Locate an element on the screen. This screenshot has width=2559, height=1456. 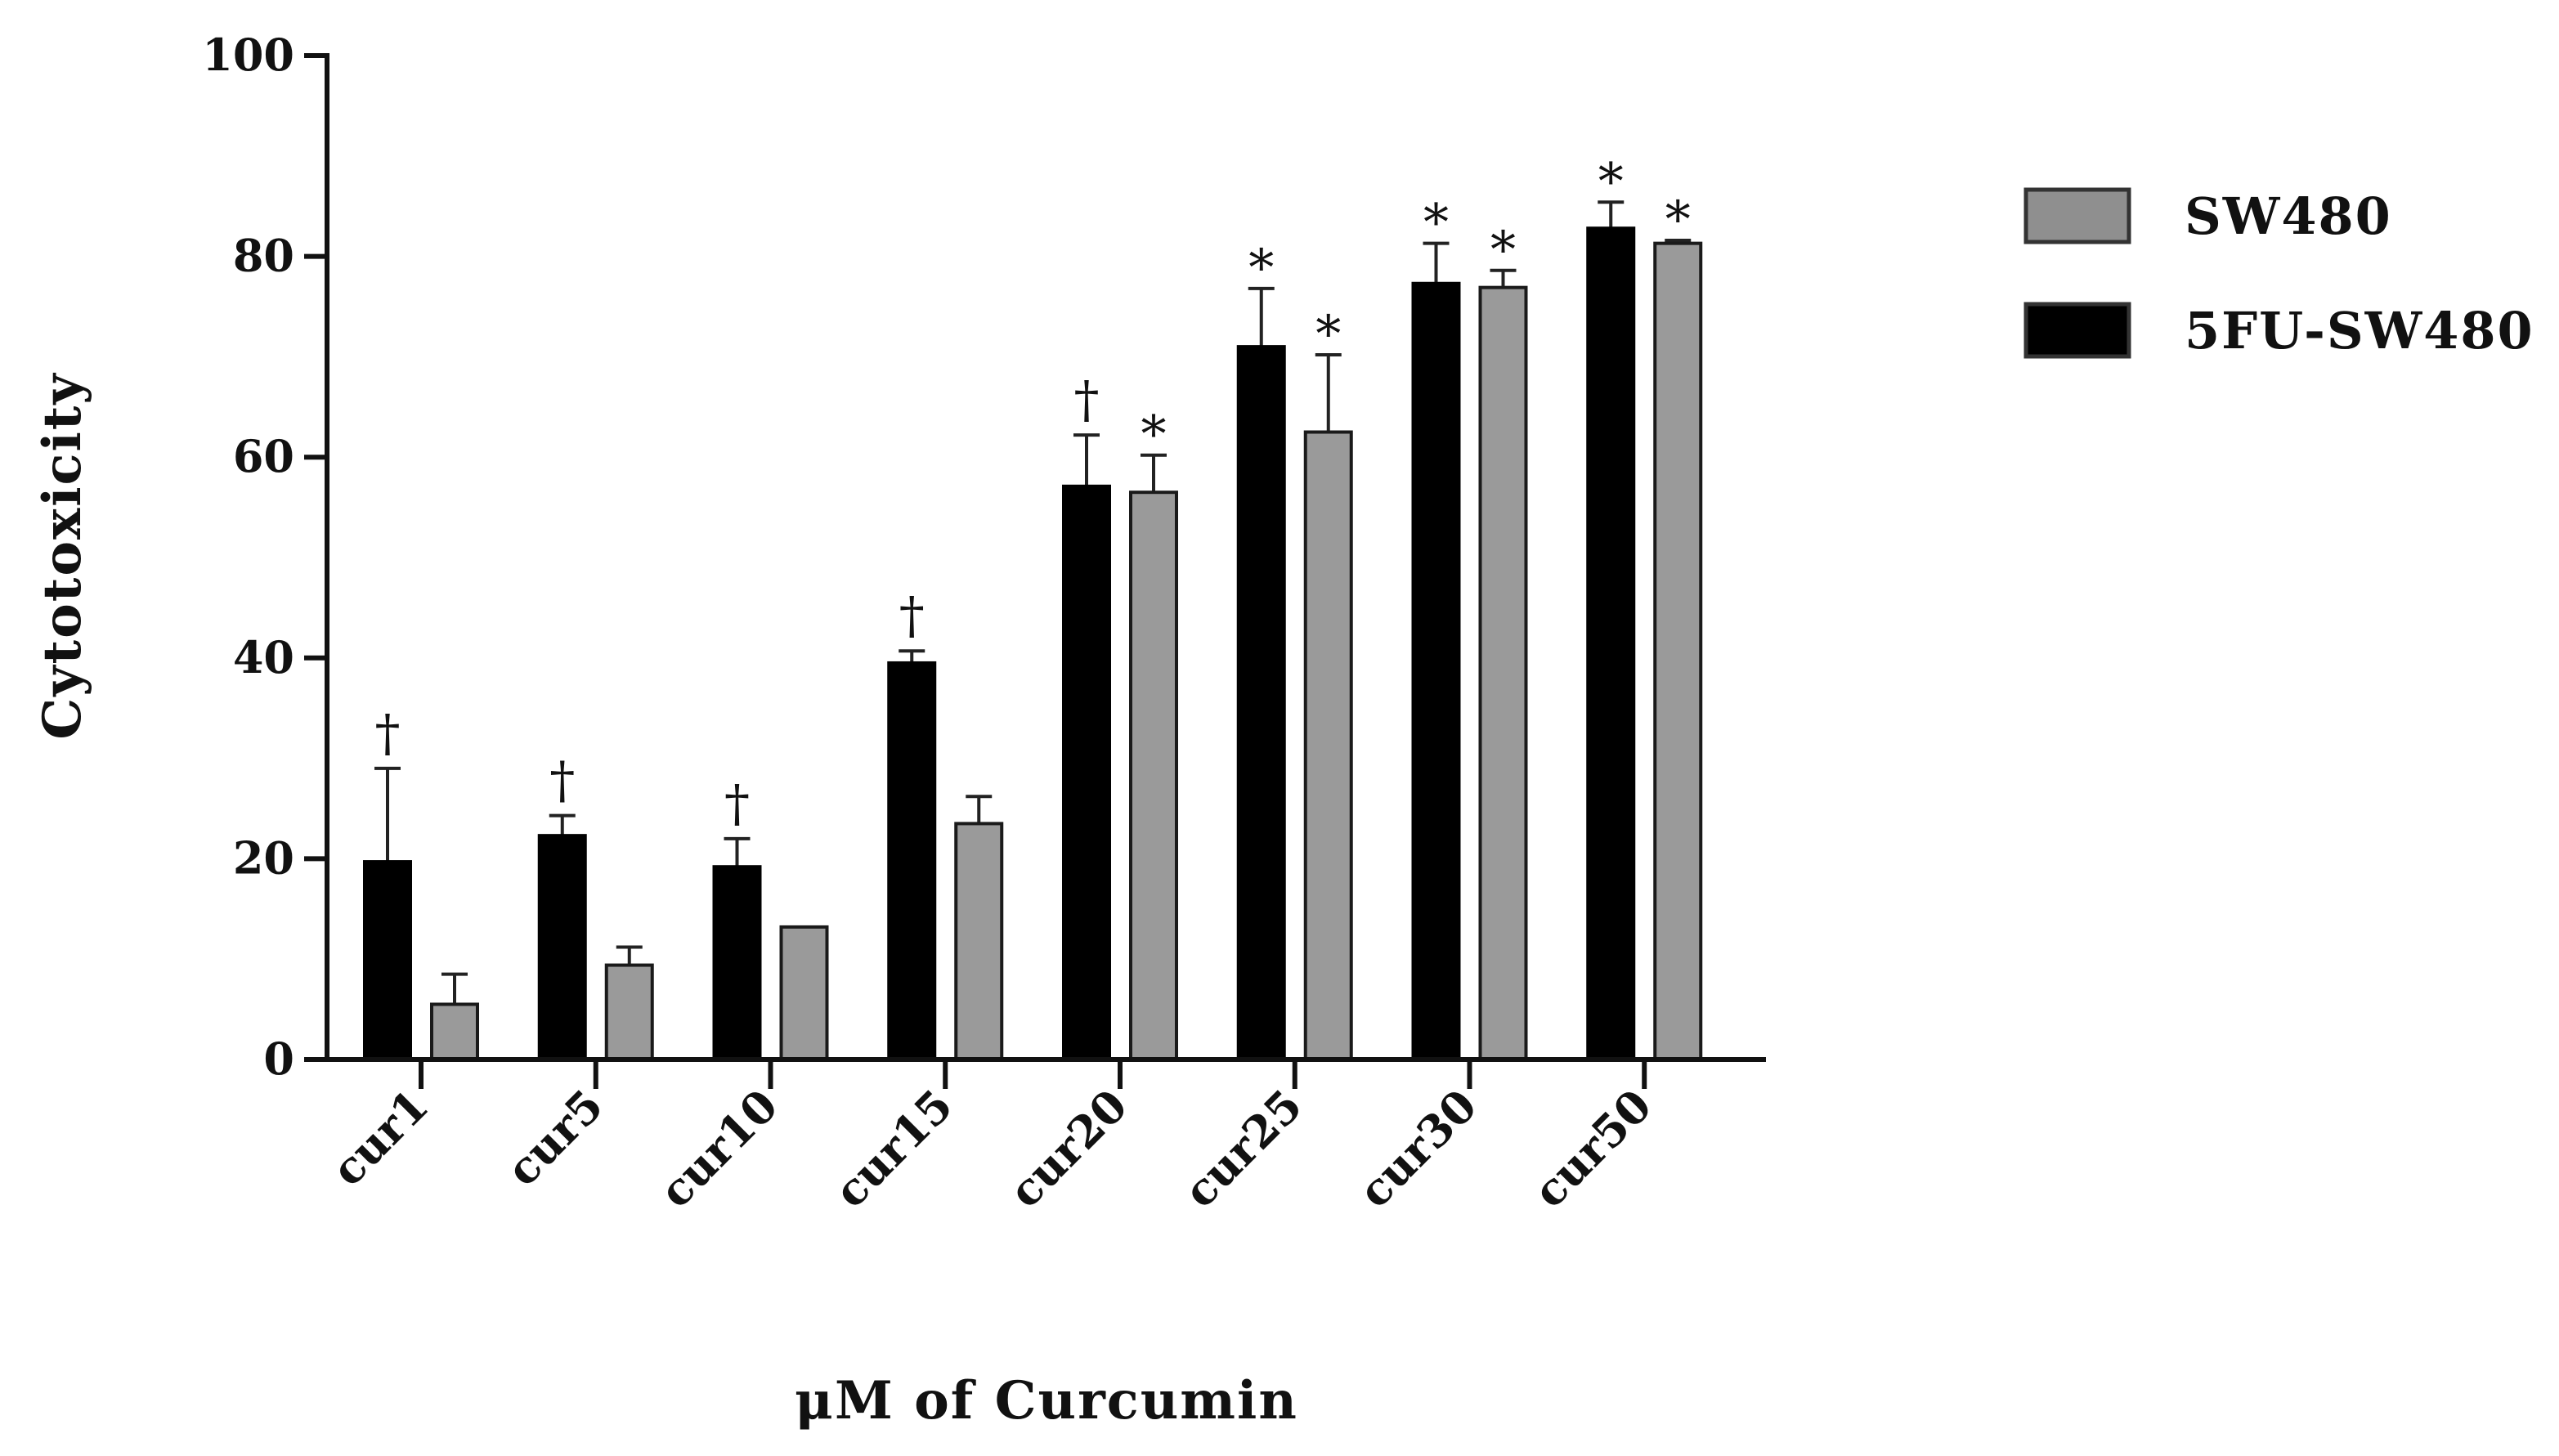
y-tick-label: 80 is located at coordinates (264, 256).